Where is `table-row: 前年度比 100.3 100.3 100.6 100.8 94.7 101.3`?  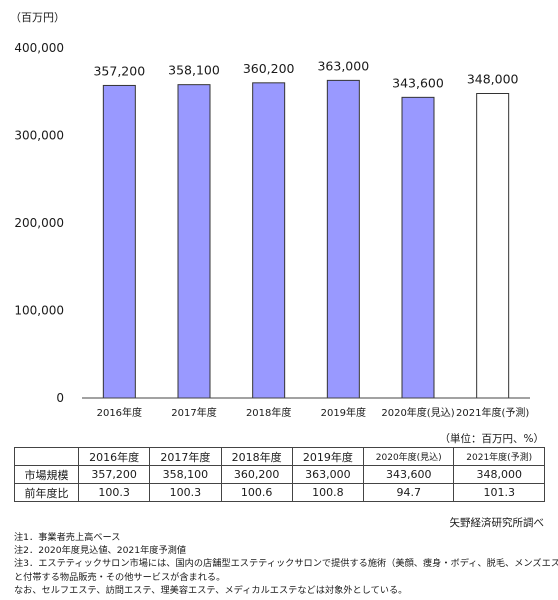
table-row: 前年度比 100.3 100.3 100.6 100.8 94.7 101.3 is located at coordinates (279, 492).